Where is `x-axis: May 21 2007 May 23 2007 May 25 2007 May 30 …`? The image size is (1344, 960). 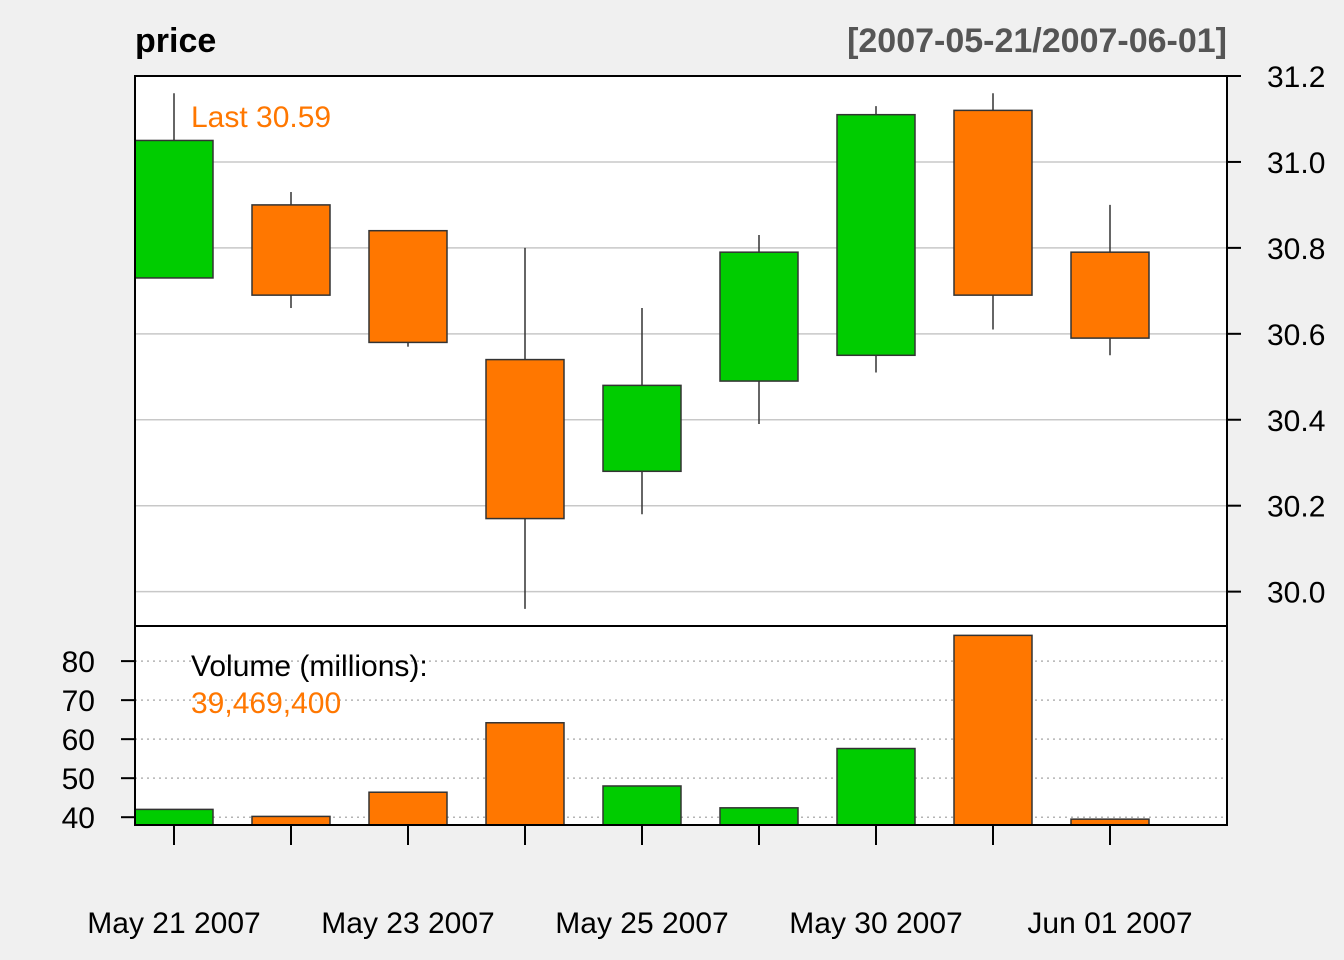 x-axis: May 21 2007 May 23 2007 May 25 2007 May 30 … is located at coordinates (640, 882).